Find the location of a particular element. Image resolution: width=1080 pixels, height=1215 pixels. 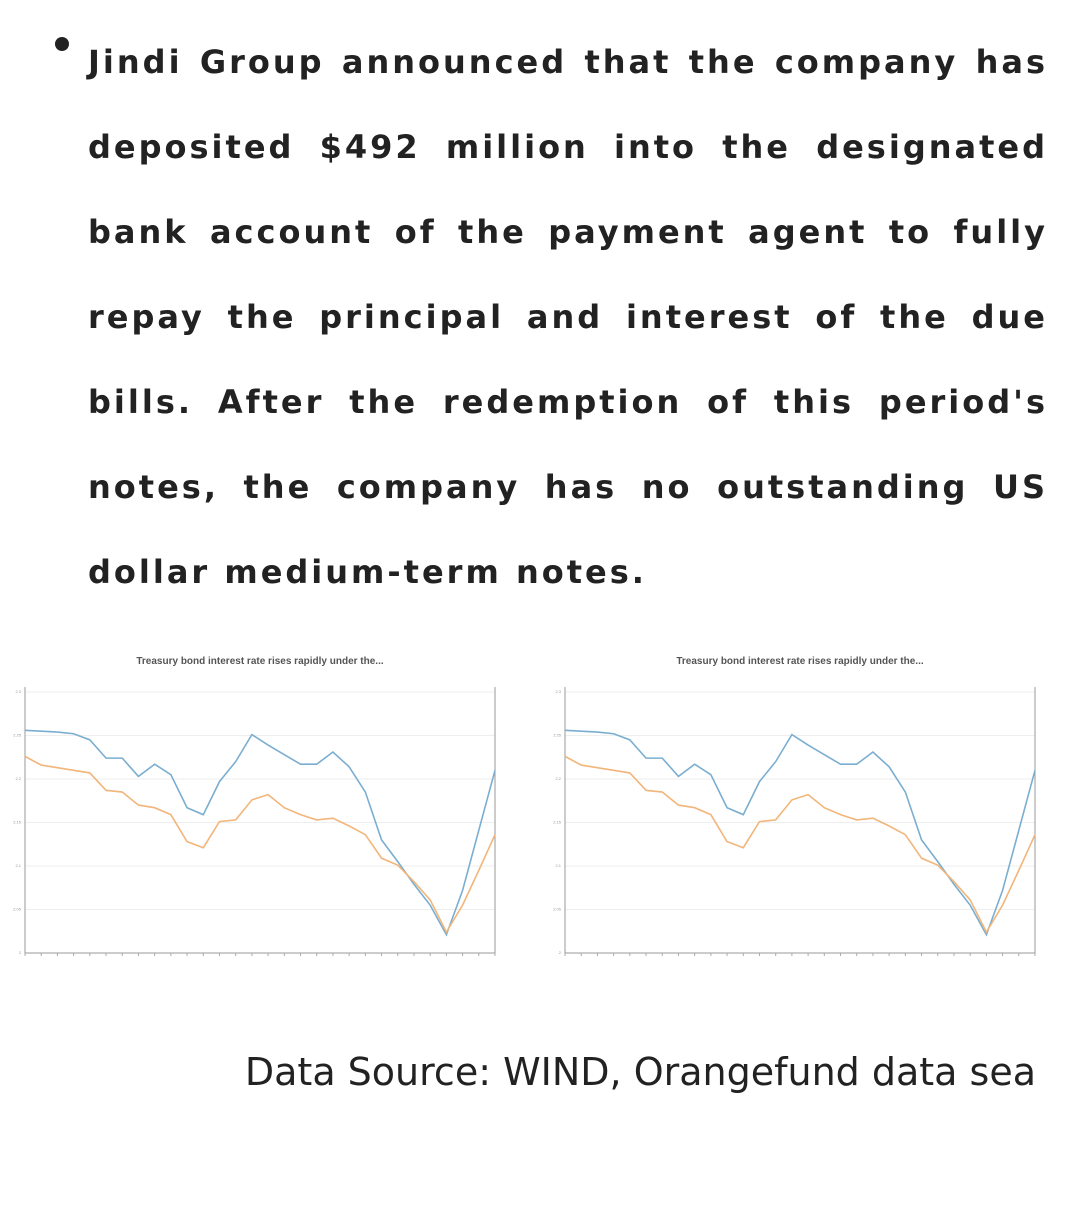

source-note: Data Source: WIND, Orangefund data sea is located at coordinates (640, 1072).